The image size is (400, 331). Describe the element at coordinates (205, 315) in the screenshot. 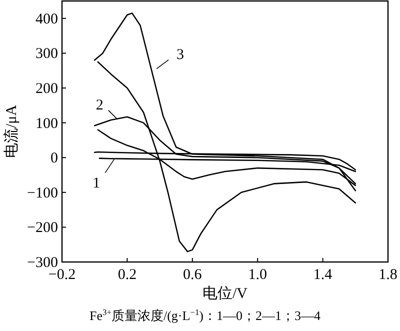

I see `text: Fe$^{3+}$质量浓度/(g·L$^{−1}$)：1—0；2—1；3—4` at that location.